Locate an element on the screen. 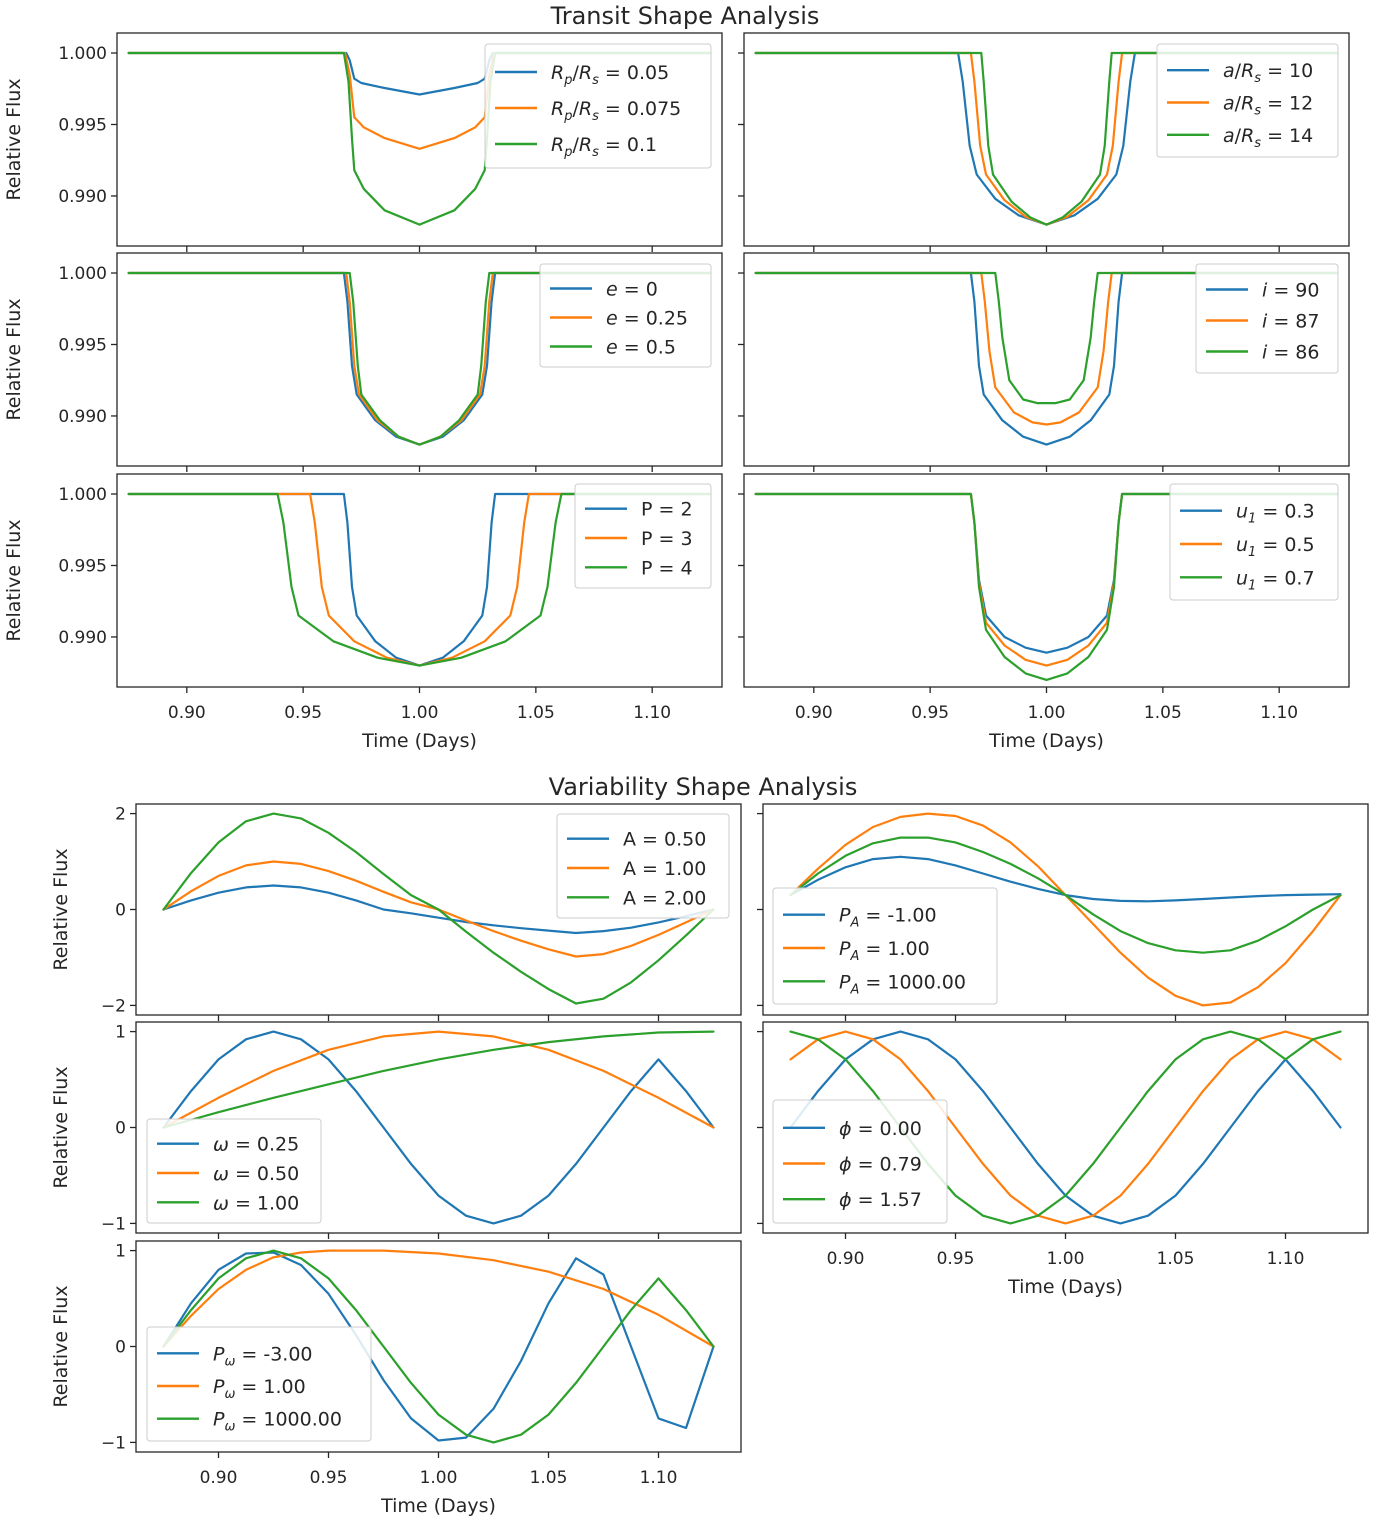  legend: PA = -1.00 PA = 1.00 PA = 1000.00 is located at coordinates (885, 946).